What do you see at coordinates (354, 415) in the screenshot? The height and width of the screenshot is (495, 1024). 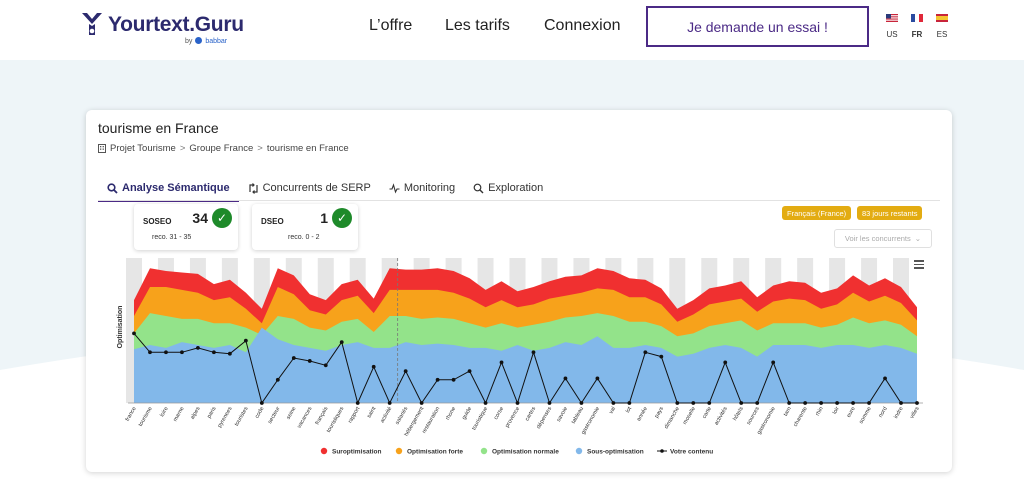 I see `x-tick-label: rapport` at bounding box center [354, 415].